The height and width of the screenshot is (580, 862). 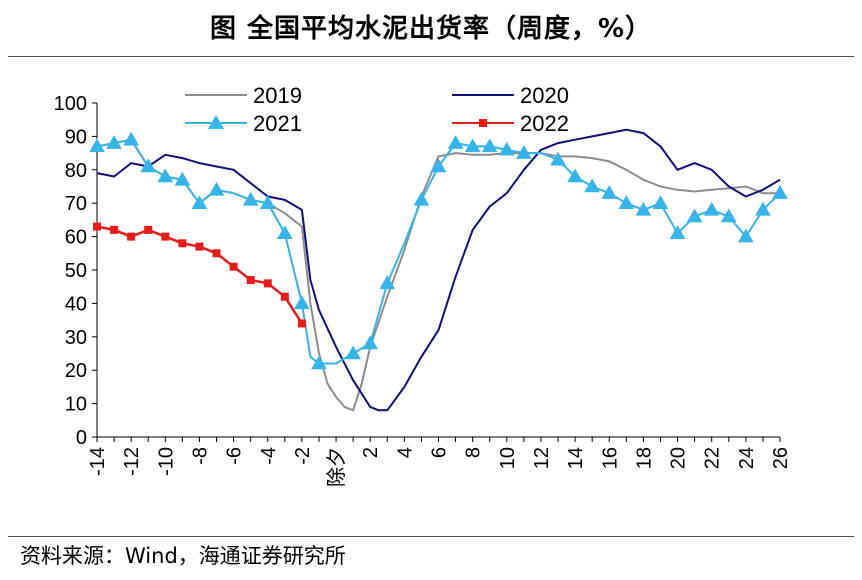 What do you see at coordinates (277, 95) in the screenshot?
I see `legend-label-2019: 2019` at bounding box center [277, 95].